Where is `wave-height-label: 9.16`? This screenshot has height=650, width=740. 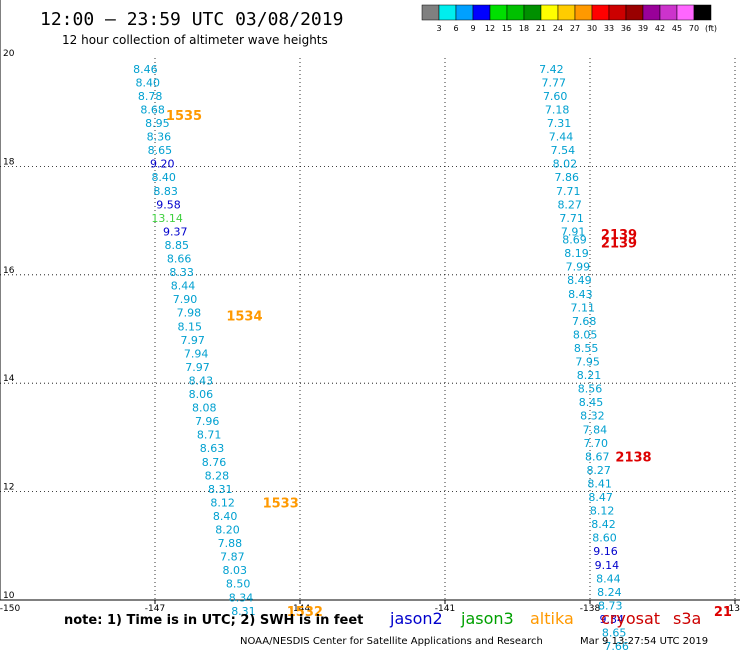
wave-height-label: 9.16 is located at coordinates (605, 551).